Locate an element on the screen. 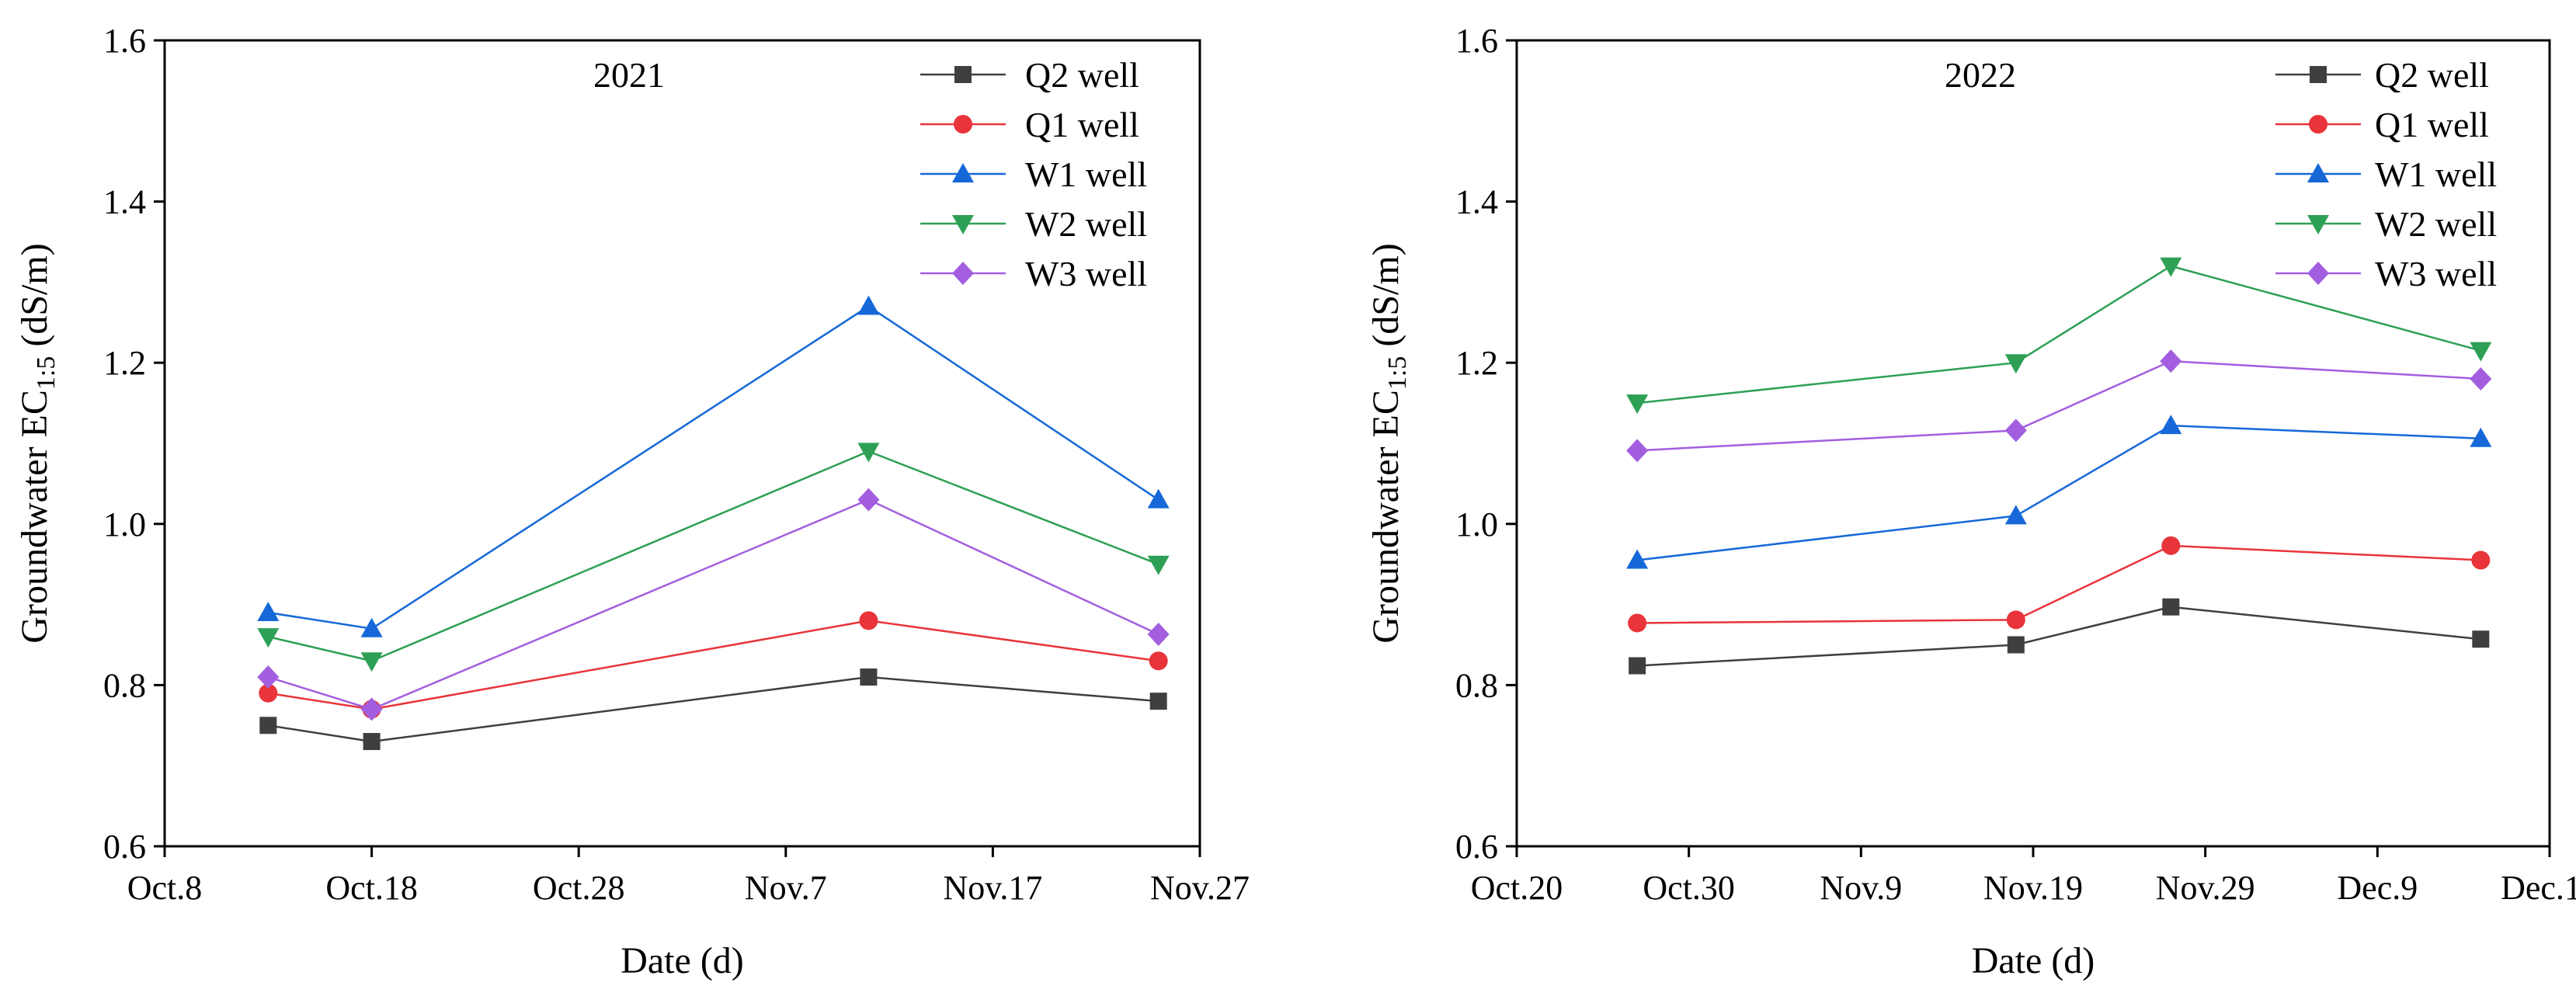 This screenshot has height=1000, width=2576. x-tick-label: Oct.8 is located at coordinates (165, 888).